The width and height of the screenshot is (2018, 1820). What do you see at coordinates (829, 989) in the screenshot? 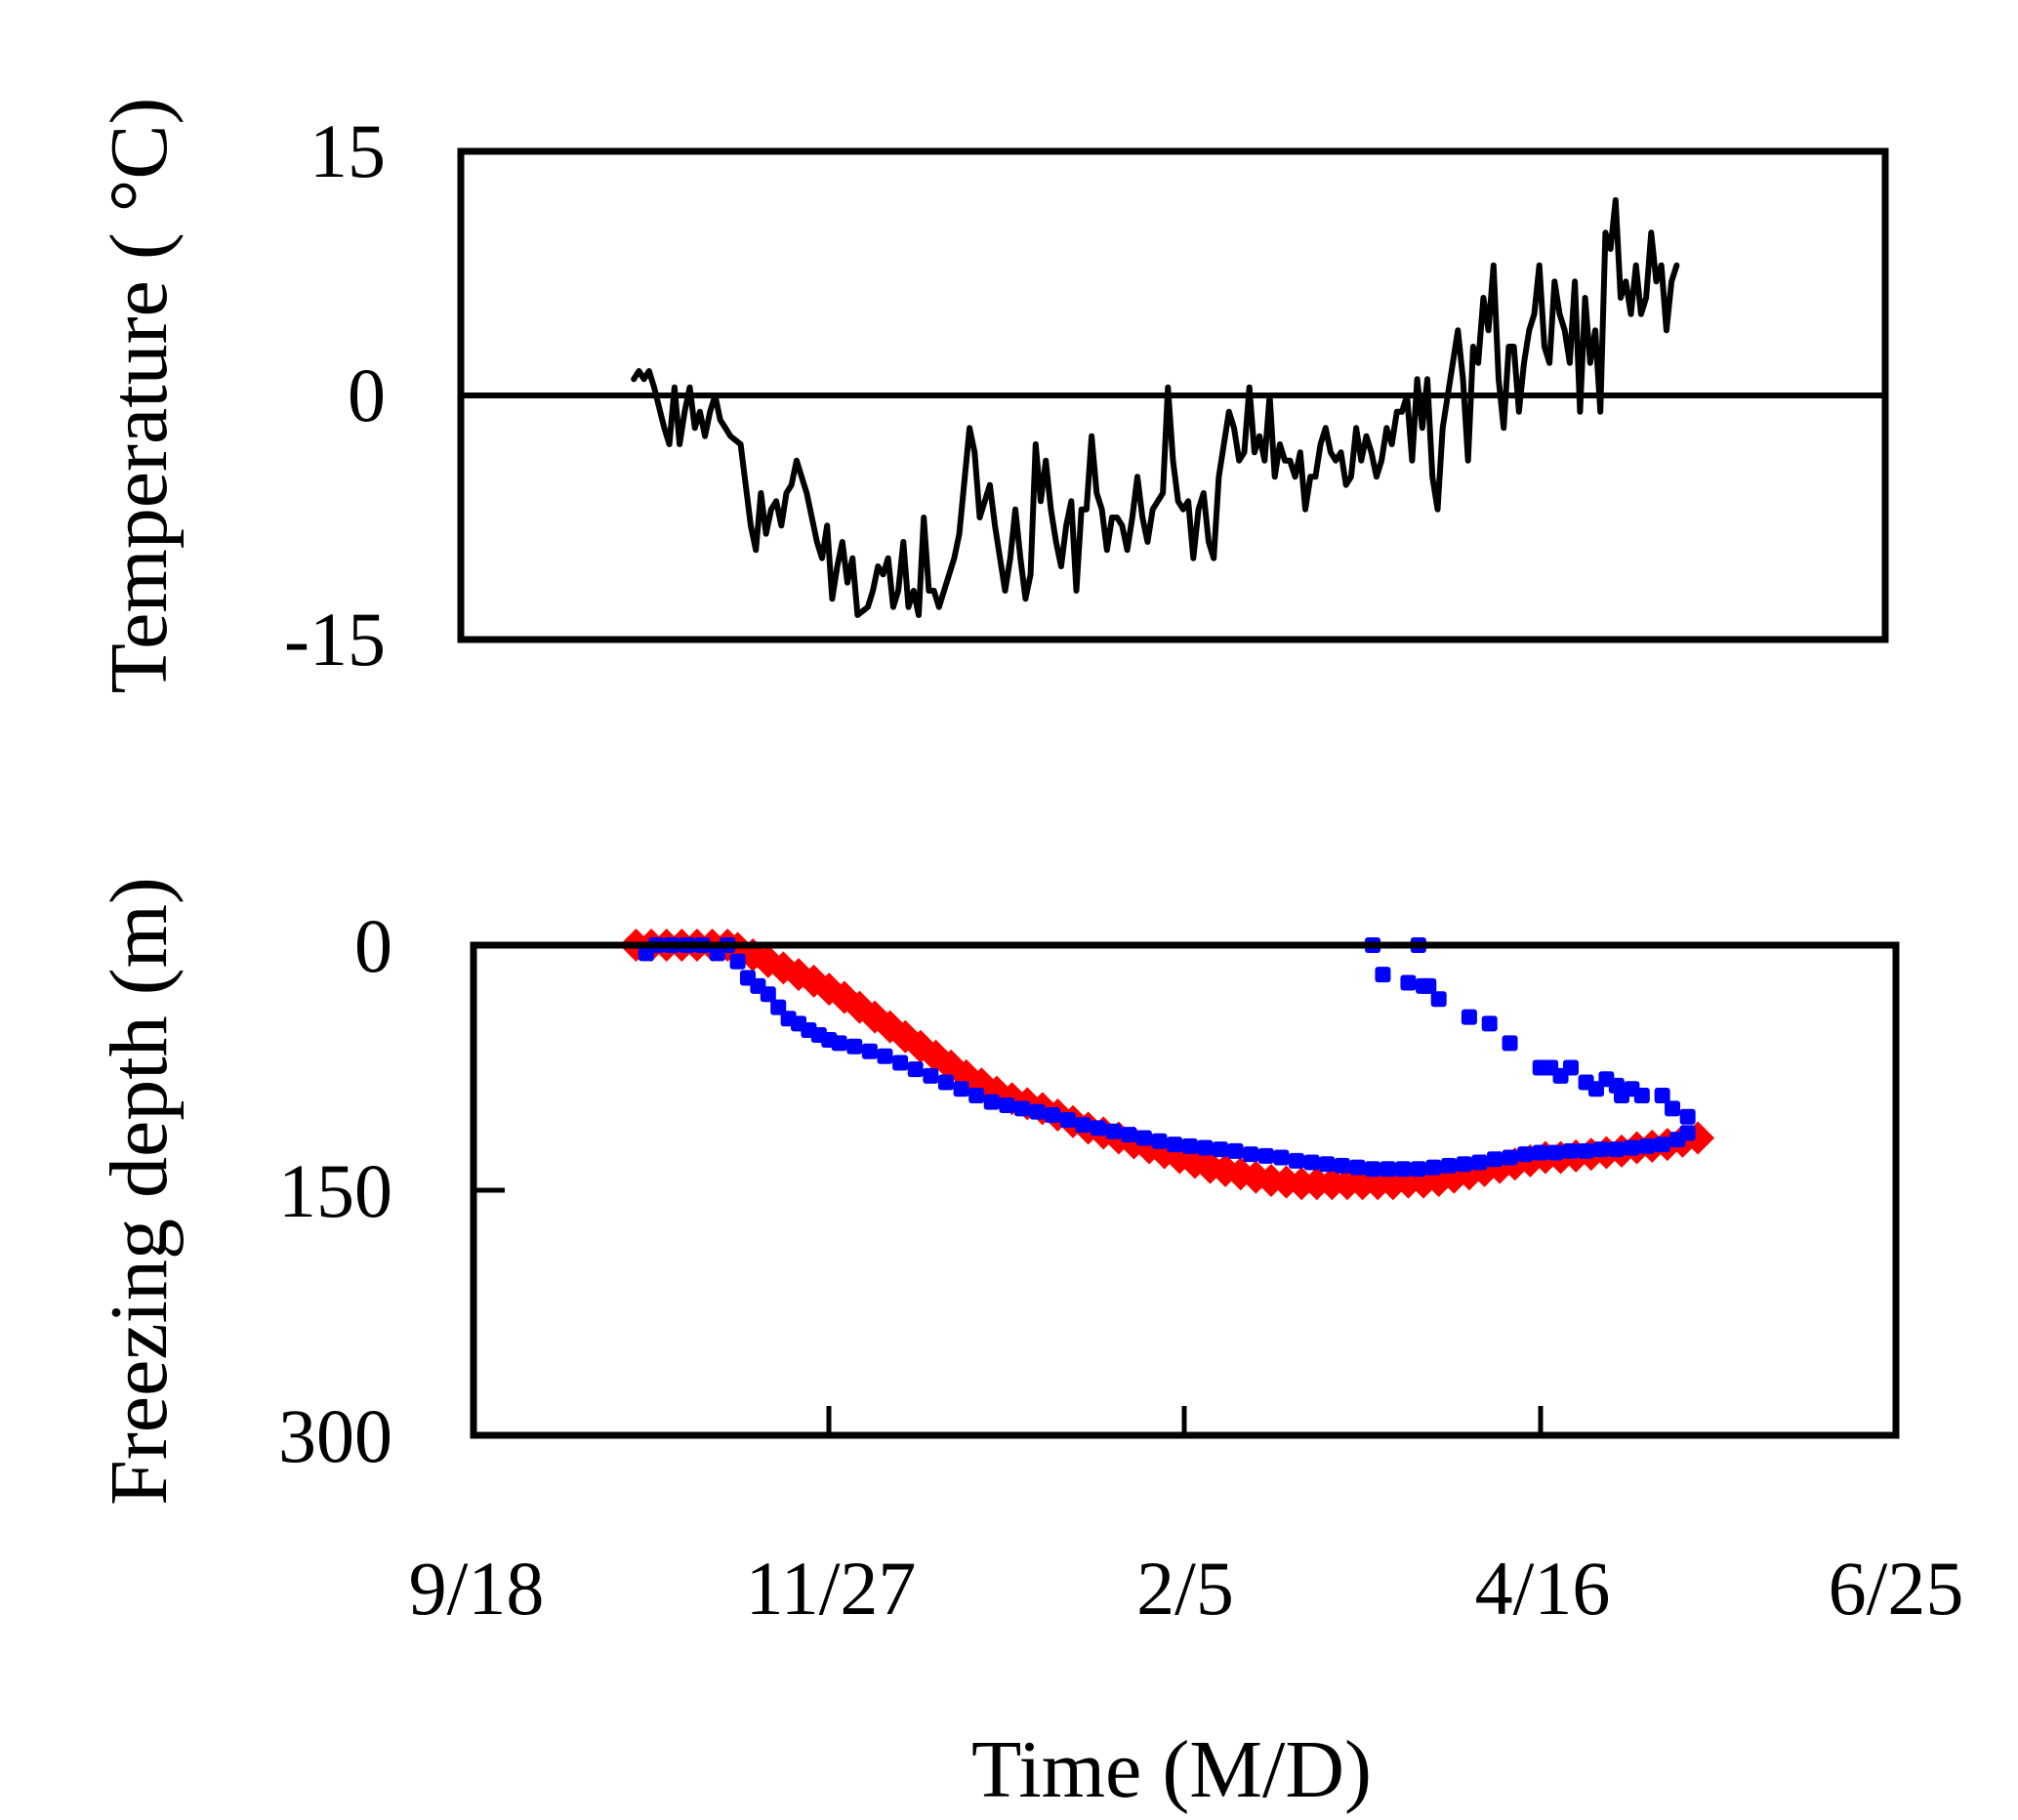
I see `red-diamond-marker` at bounding box center [829, 989].